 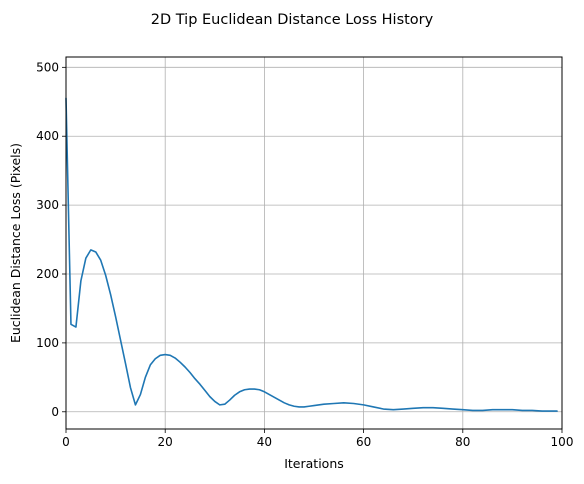 What do you see at coordinates (47, 343) in the screenshot?
I see `y-tick-label: 100` at bounding box center [47, 343].